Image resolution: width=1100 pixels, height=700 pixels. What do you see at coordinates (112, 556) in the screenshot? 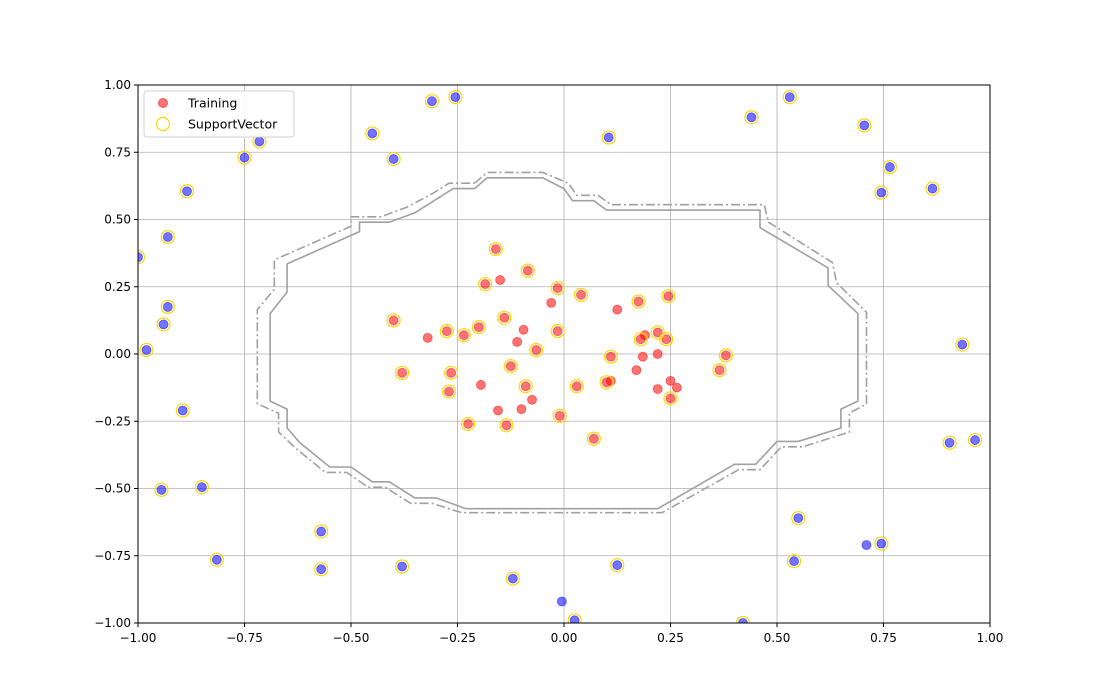
I see `y-tick-label: −0.75` at bounding box center [112, 556].